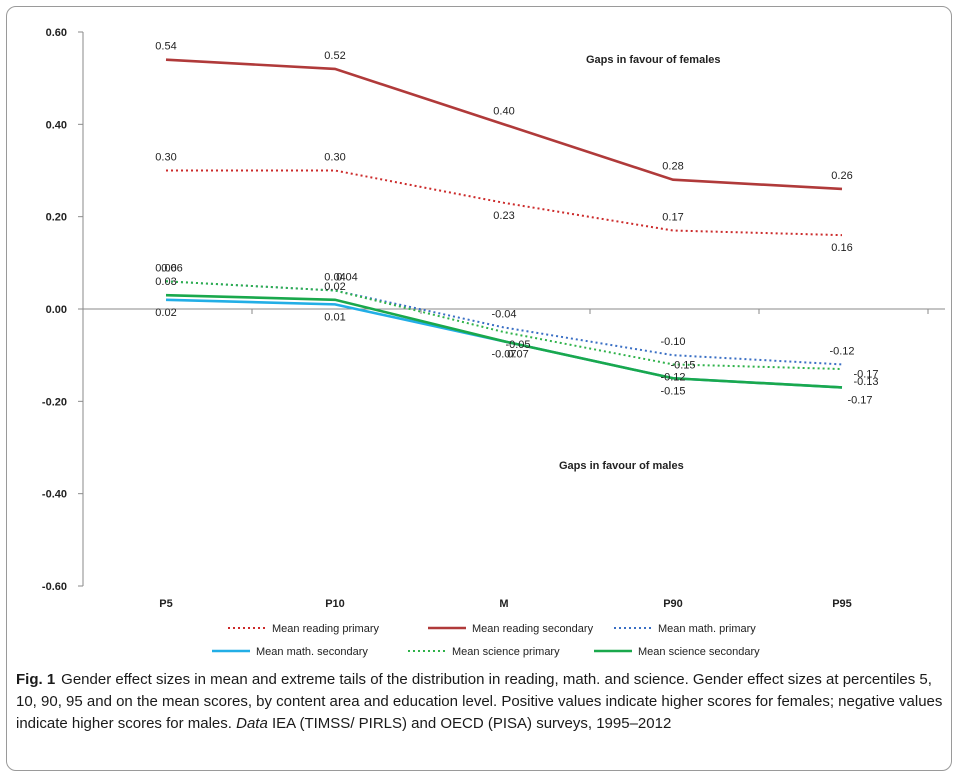  What do you see at coordinates (673, 604) in the screenshot?
I see `x-tick-label: P90` at bounding box center [673, 604].